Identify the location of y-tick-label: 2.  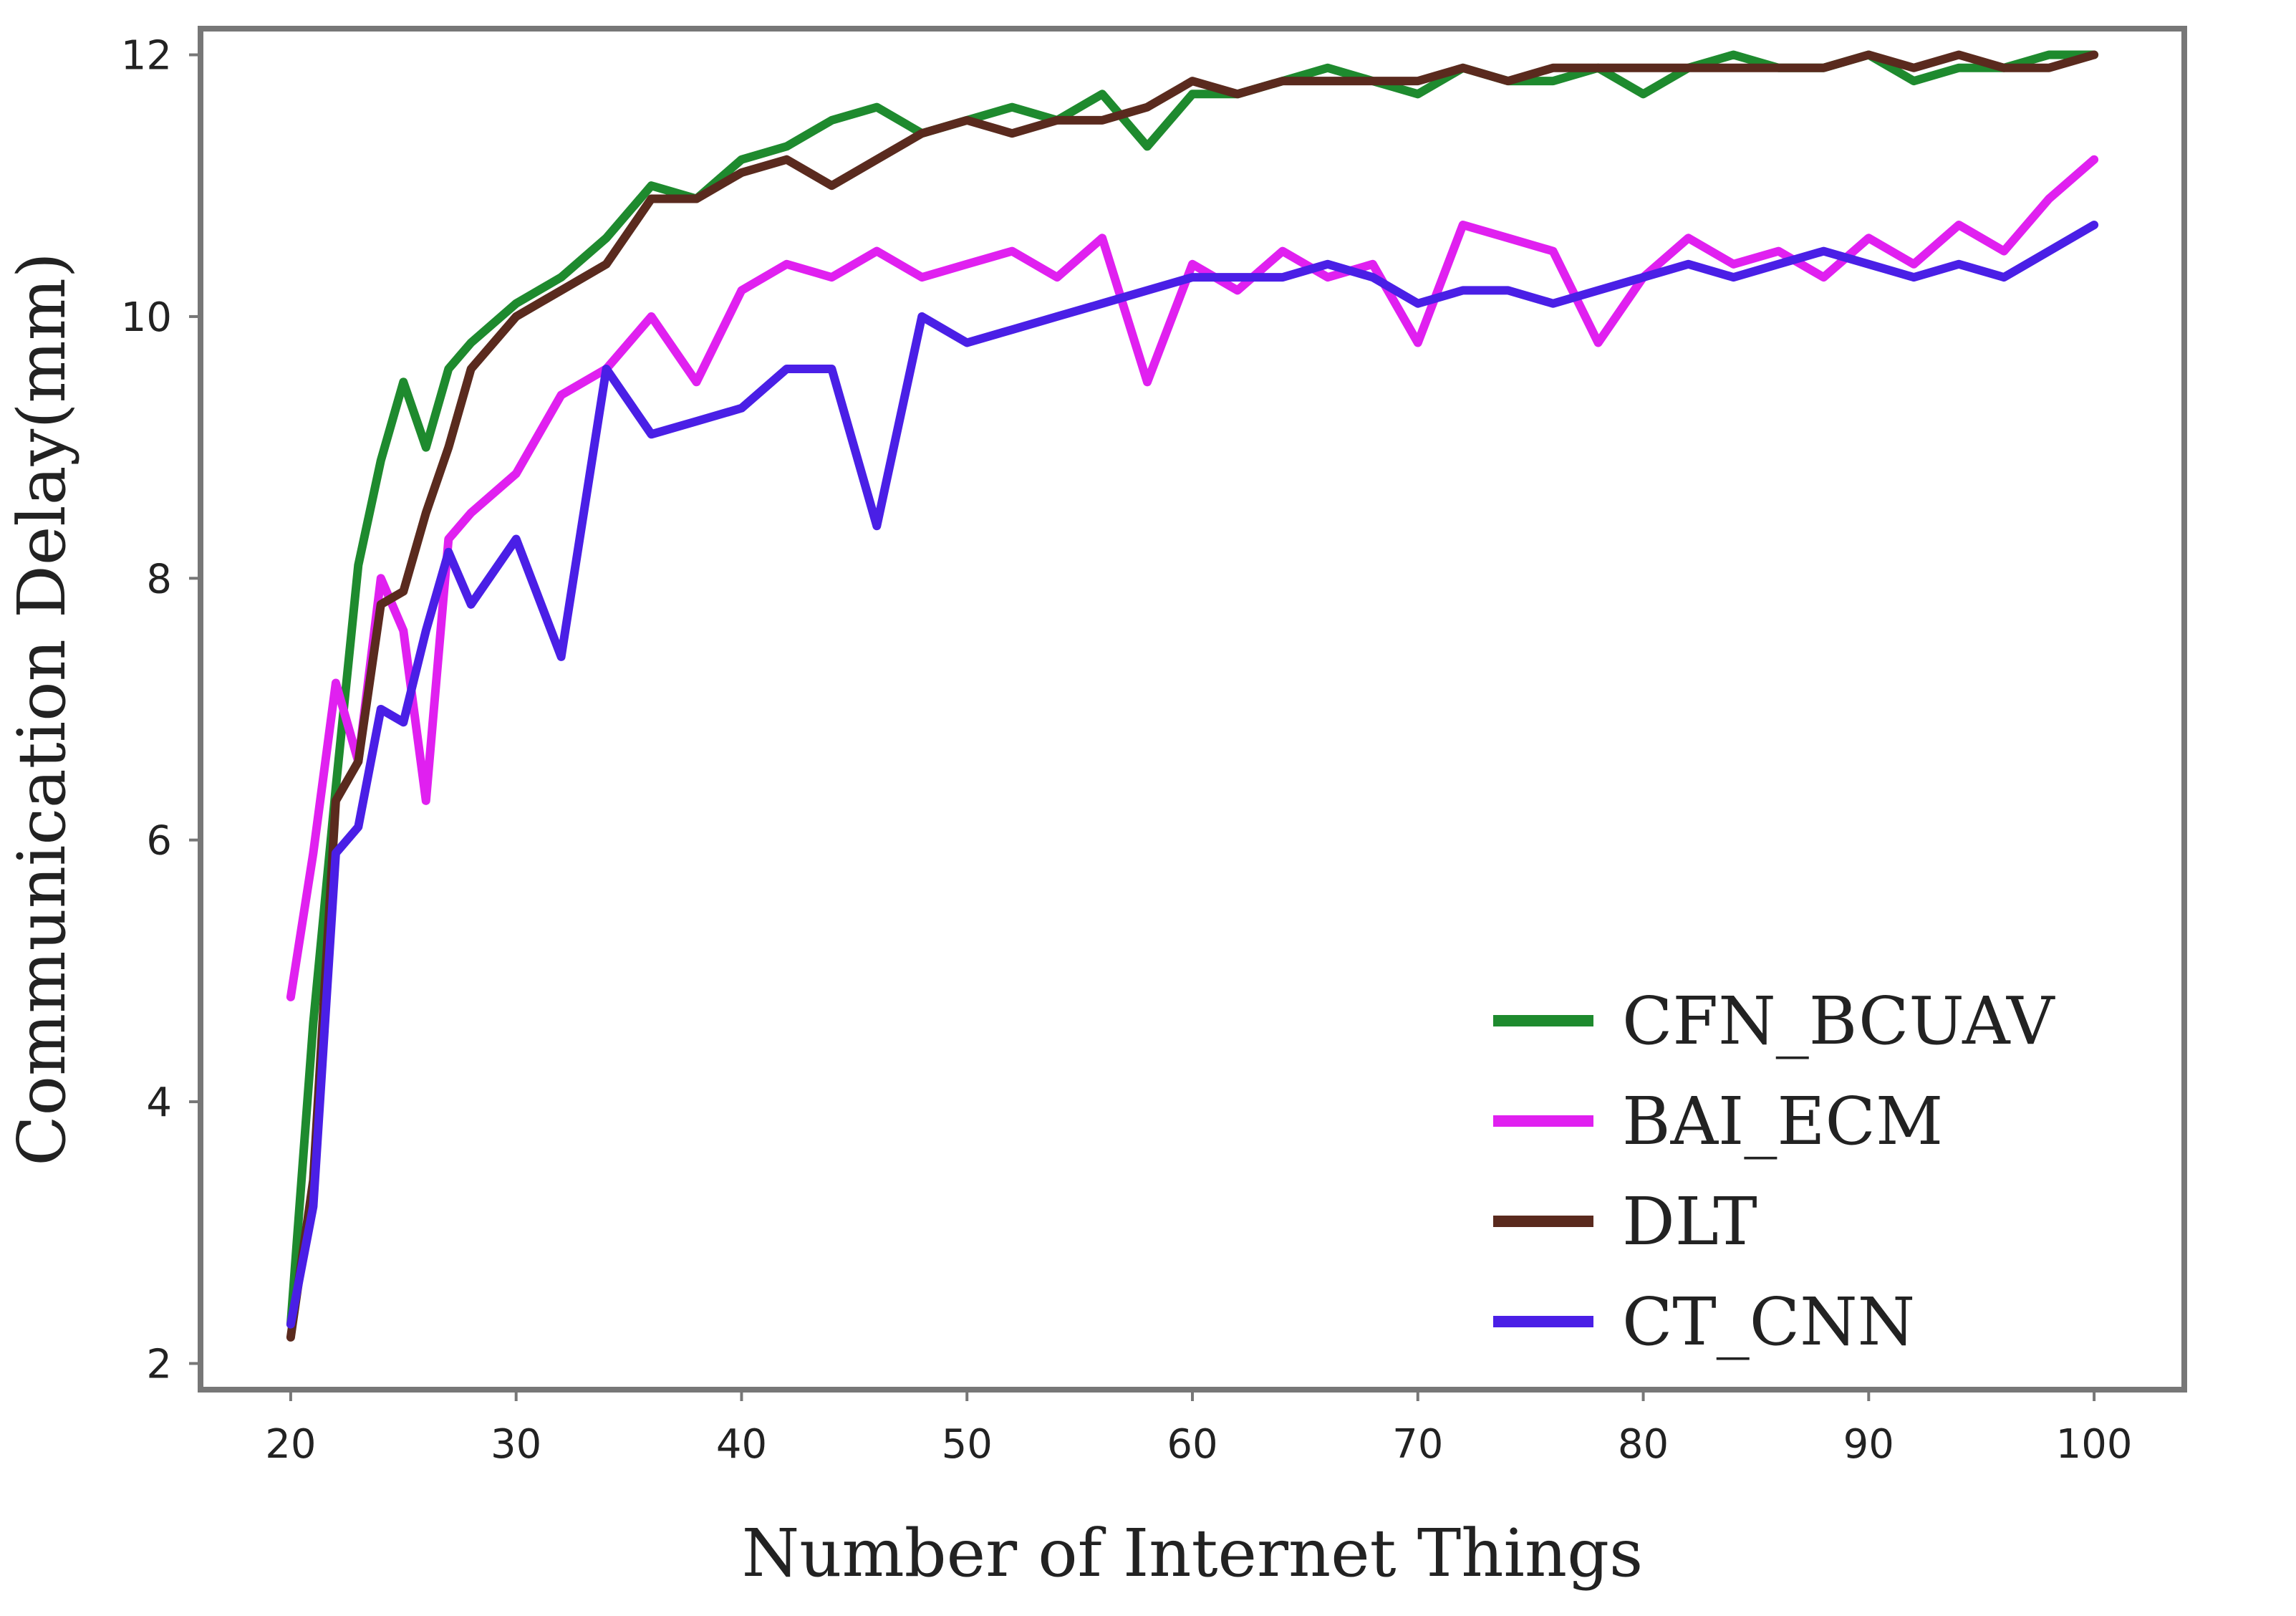
(159, 1364).